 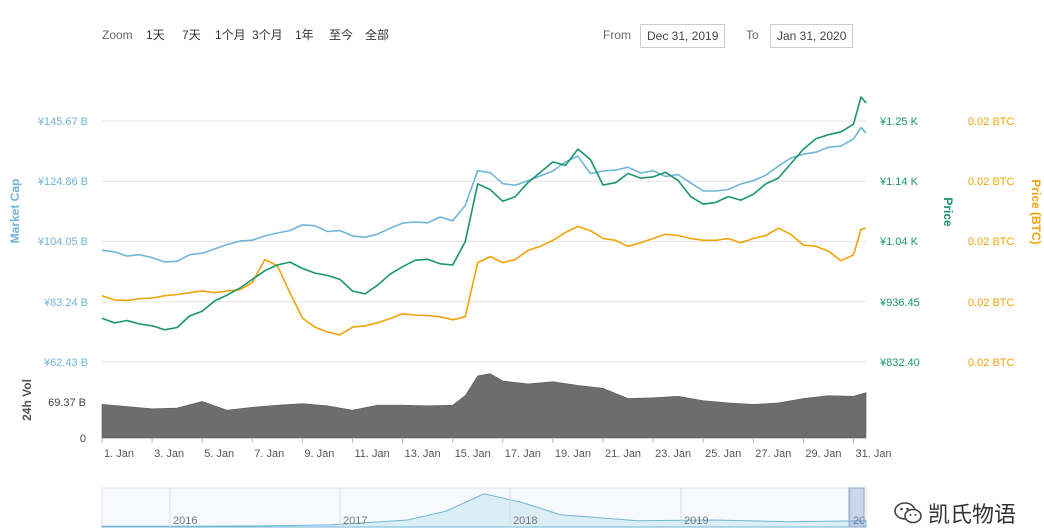 I want to click on x-tick-label: 5. Jan, so click(x=219, y=454).